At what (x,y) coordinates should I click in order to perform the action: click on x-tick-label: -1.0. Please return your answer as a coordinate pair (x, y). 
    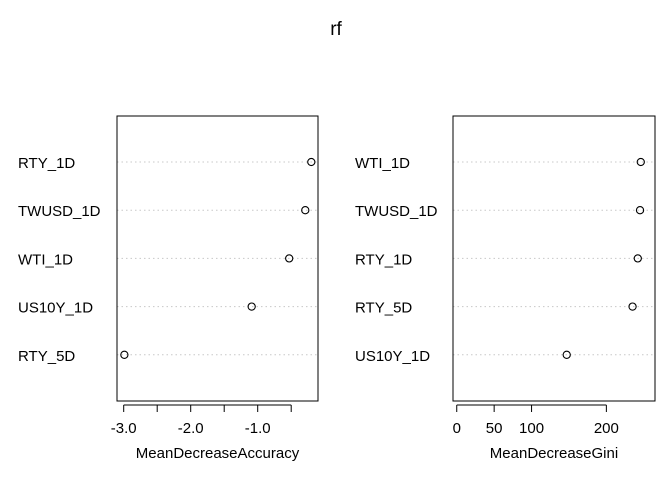
    Looking at the image, I should click on (258, 428).